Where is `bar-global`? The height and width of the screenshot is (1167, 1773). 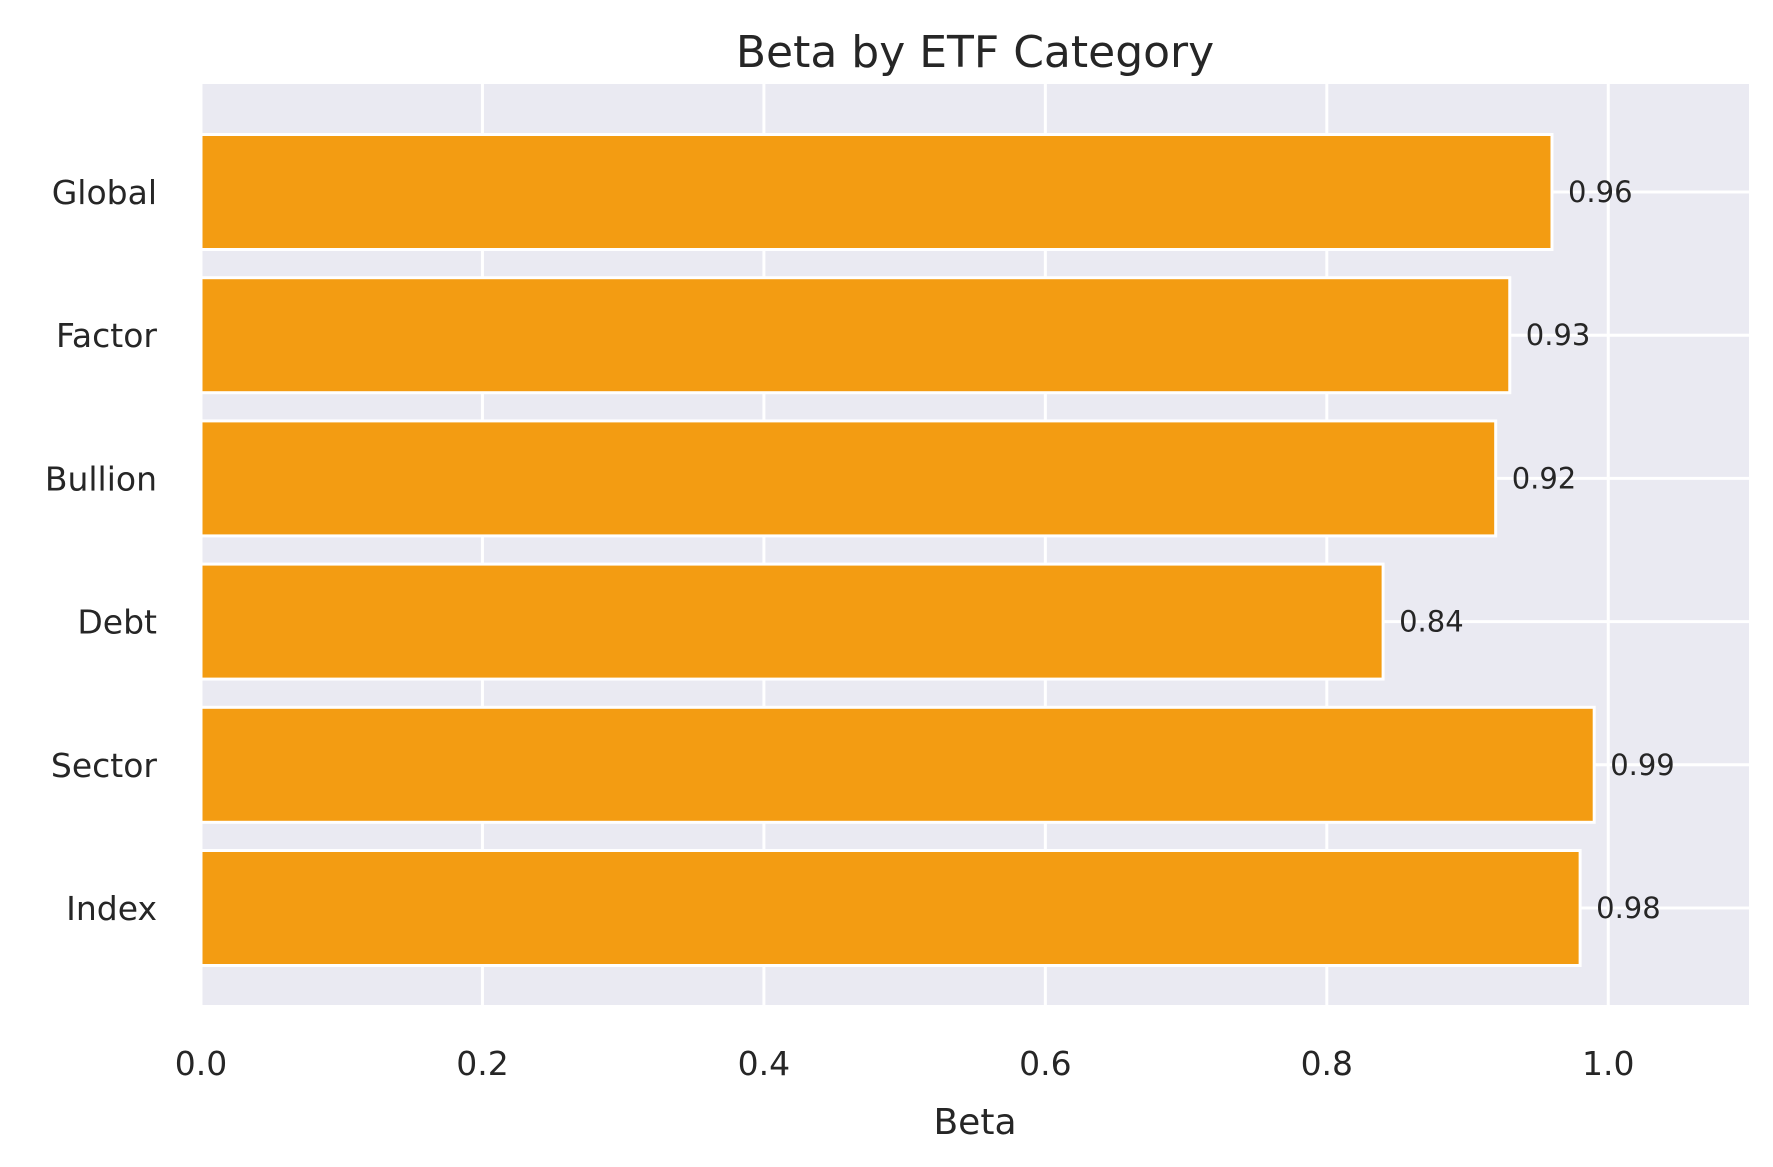 bar-global is located at coordinates (876, 192).